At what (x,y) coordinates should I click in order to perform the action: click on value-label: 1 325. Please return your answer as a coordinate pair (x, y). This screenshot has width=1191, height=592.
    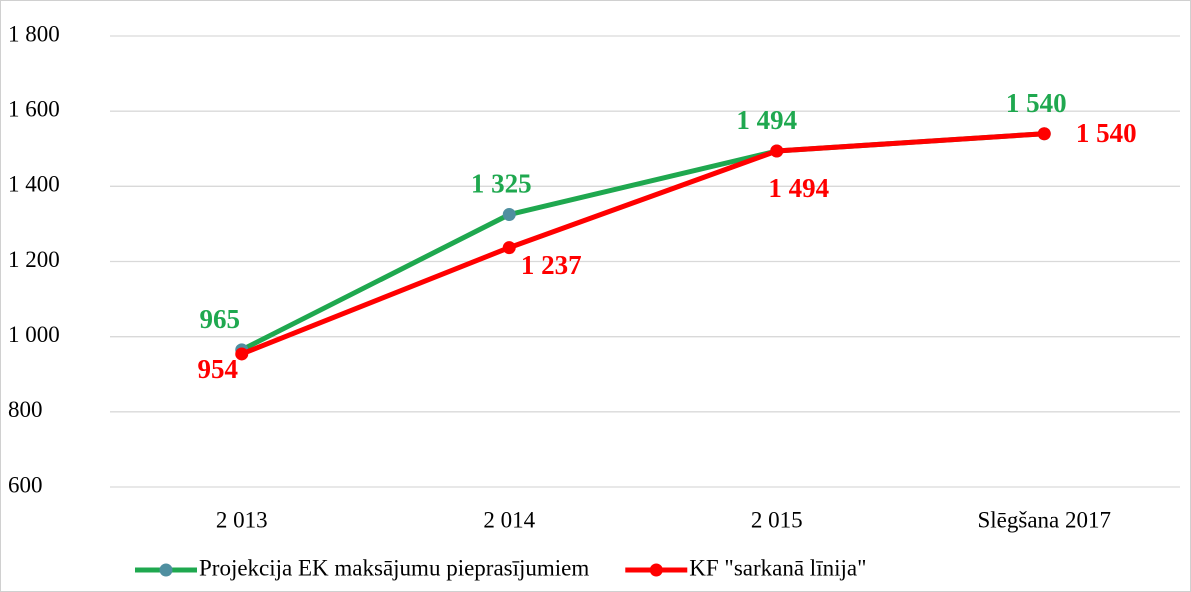
    Looking at the image, I should click on (501, 184).